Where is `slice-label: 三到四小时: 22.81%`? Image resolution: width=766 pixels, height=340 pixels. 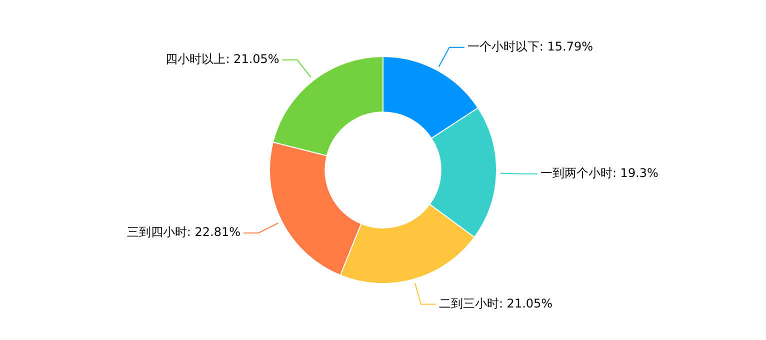
slice-label: 三到四小时: 22.81% is located at coordinates (183, 232).